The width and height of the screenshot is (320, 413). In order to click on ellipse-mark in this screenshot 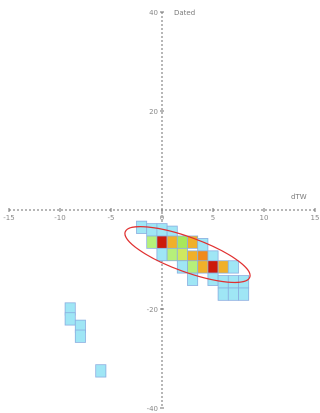, I will do `click(187, 255)`.